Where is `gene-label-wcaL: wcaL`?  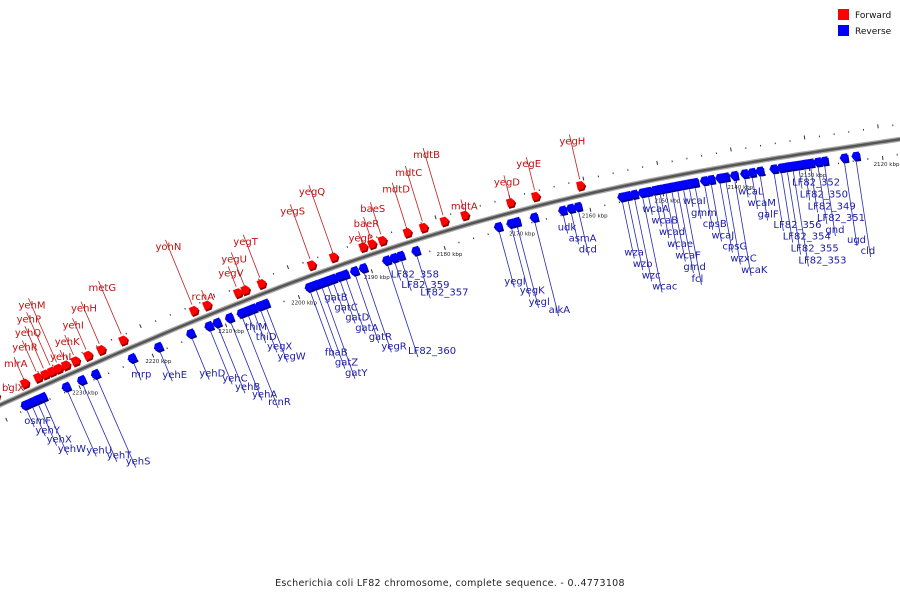 gene-label-wcaL: wcaL is located at coordinates (751, 191).